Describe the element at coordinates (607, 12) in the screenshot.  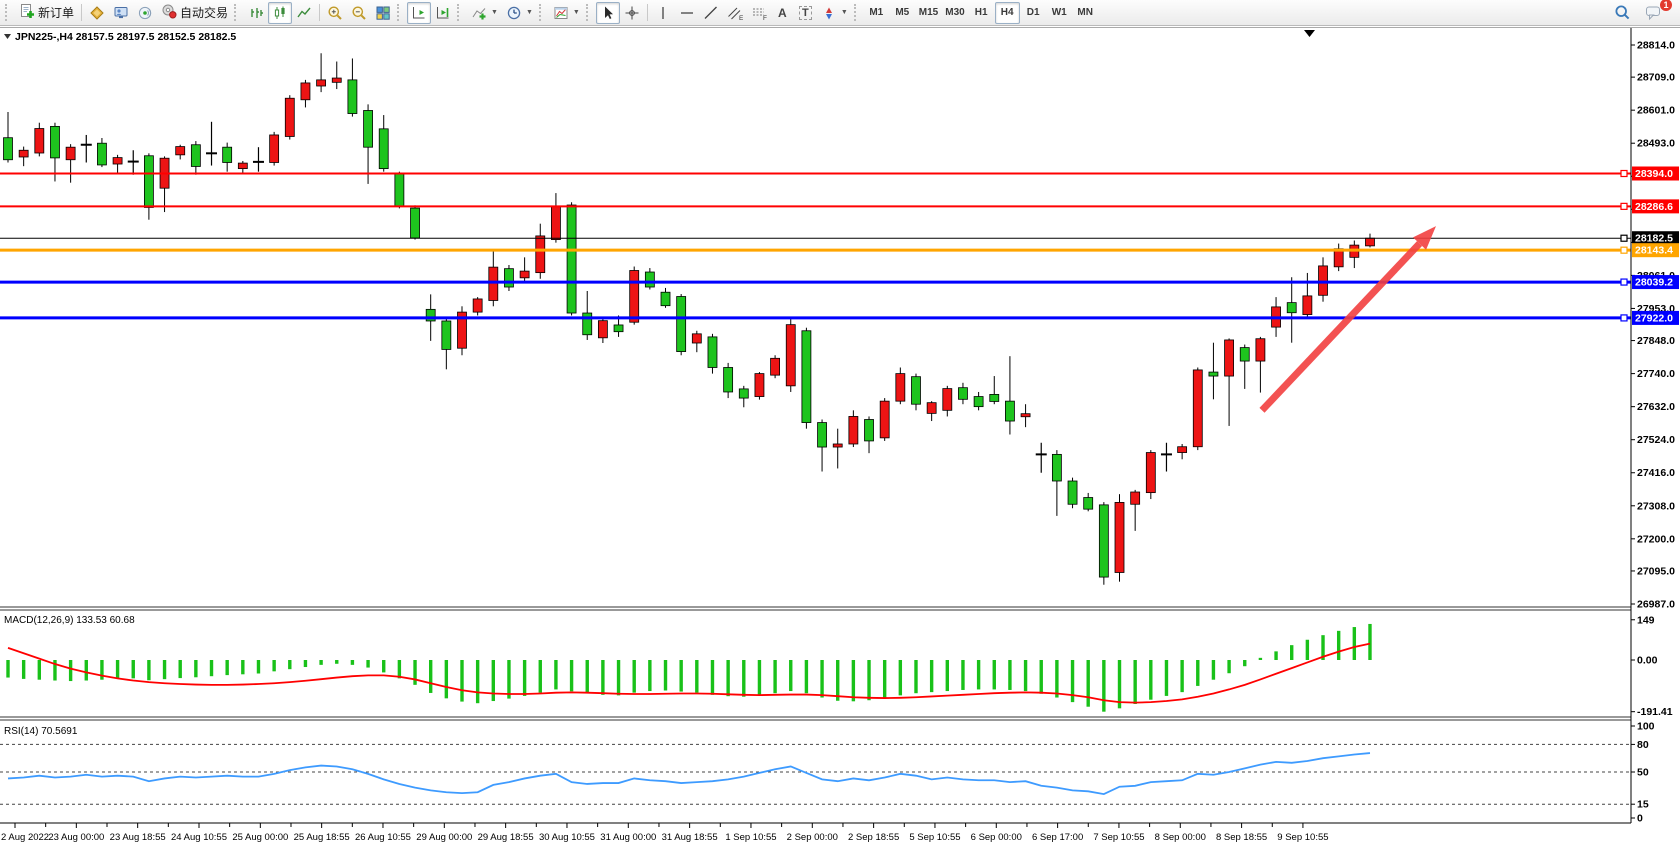
I see `cursor-tool-button` at that location.